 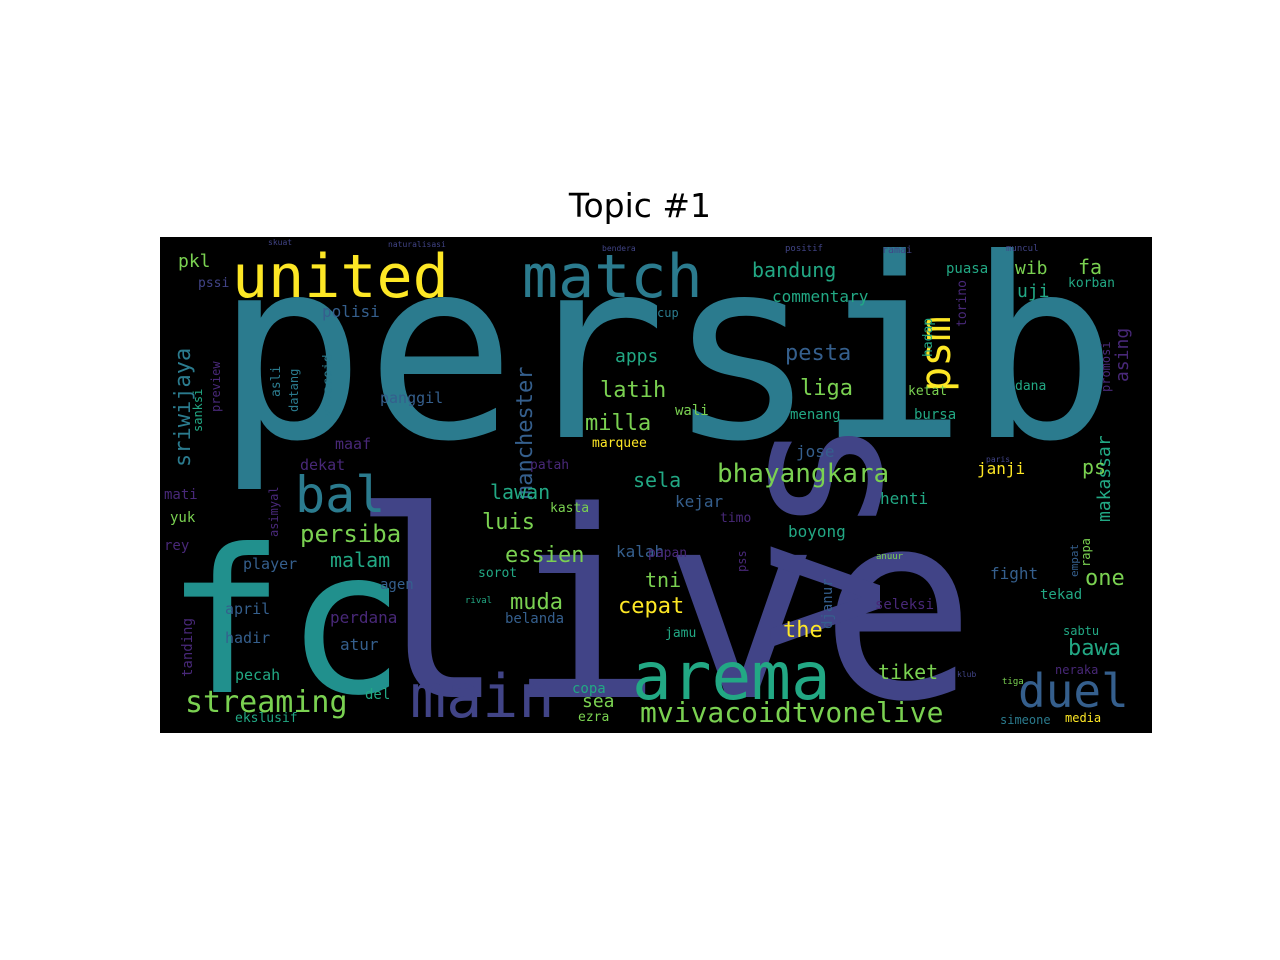 I want to click on word-mvivacoidtvonelive: mvivacoidtvonelive, so click(x=791, y=712).